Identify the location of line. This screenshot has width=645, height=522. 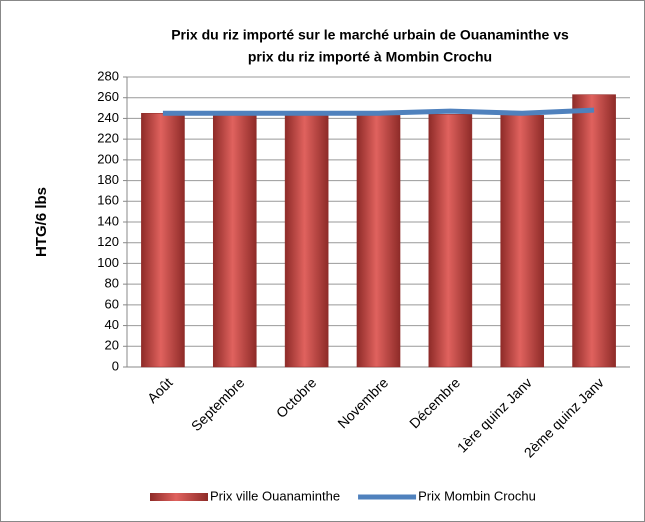
(378, 111).